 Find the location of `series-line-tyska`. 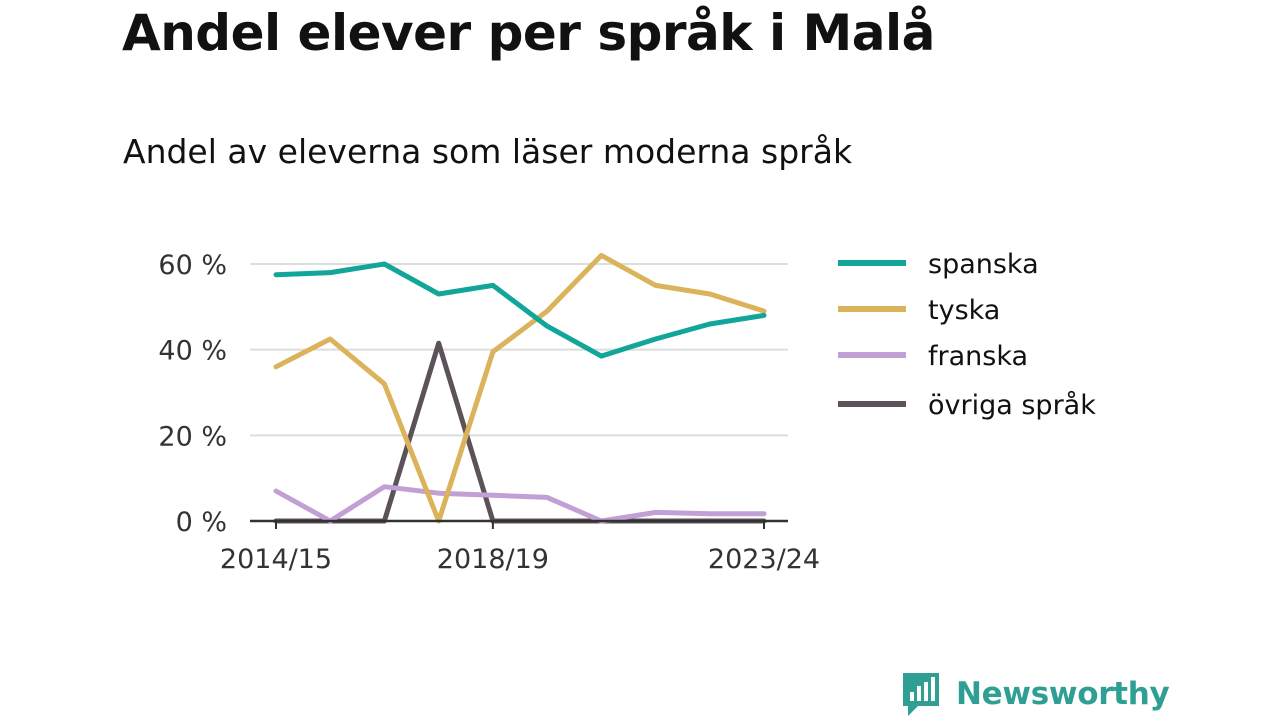

series-line-tyska is located at coordinates (520, 388).